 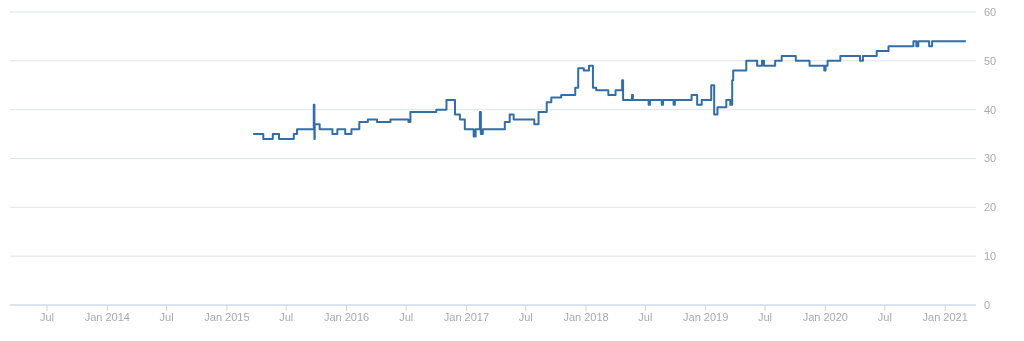 I want to click on y-tick-label: 50, so click(x=990, y=60).